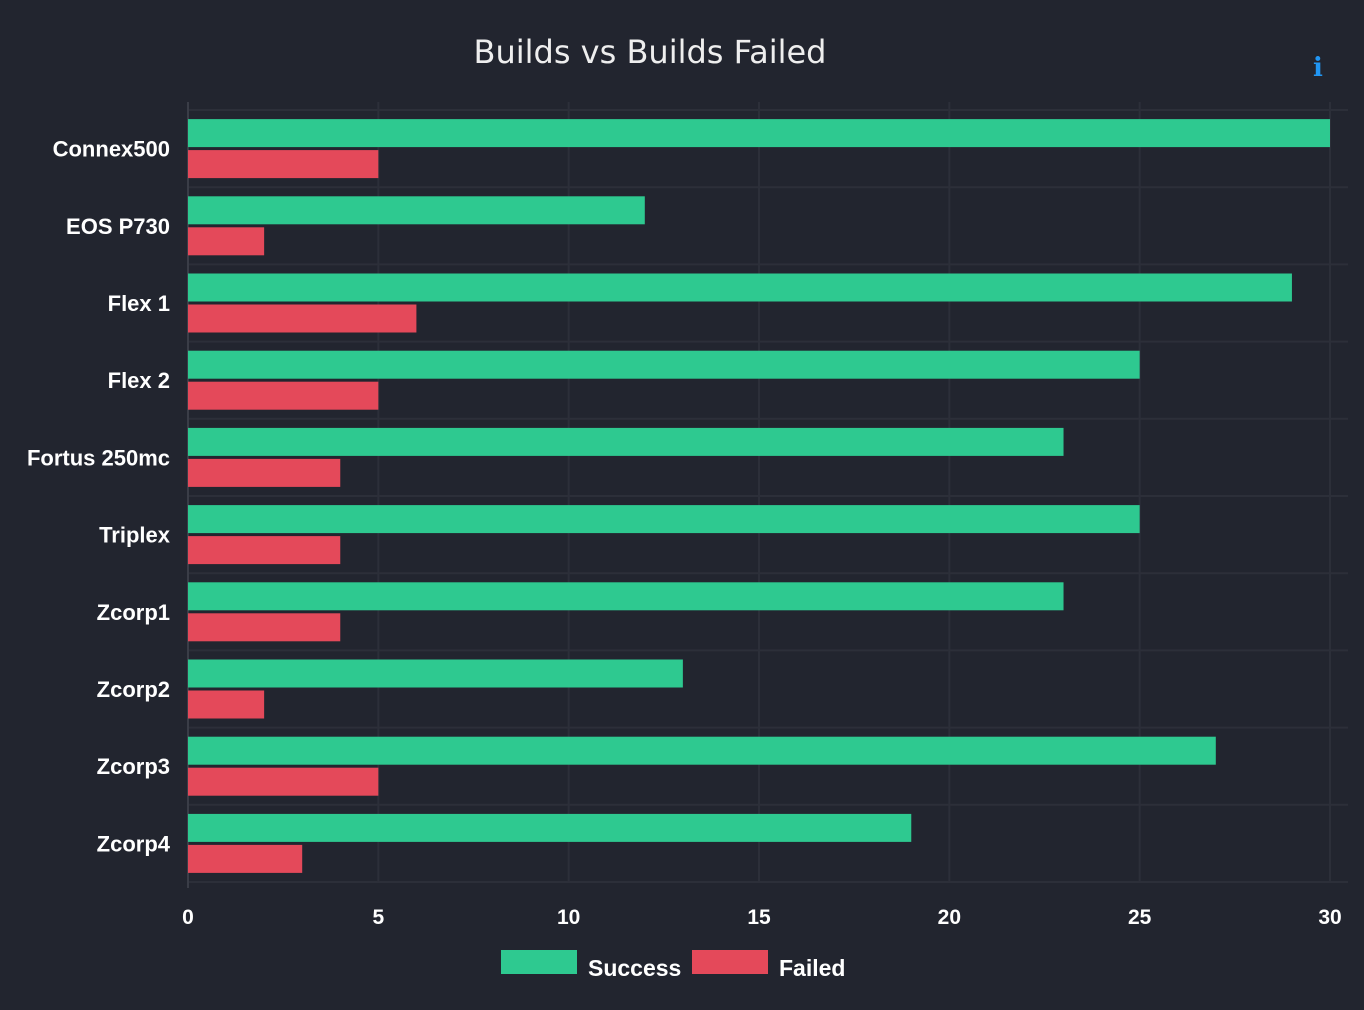 Image resolution: width=1364 pixels, height=1010 pixels. I want to click on bar-failed-fortus-250mc, so click(264, 472).